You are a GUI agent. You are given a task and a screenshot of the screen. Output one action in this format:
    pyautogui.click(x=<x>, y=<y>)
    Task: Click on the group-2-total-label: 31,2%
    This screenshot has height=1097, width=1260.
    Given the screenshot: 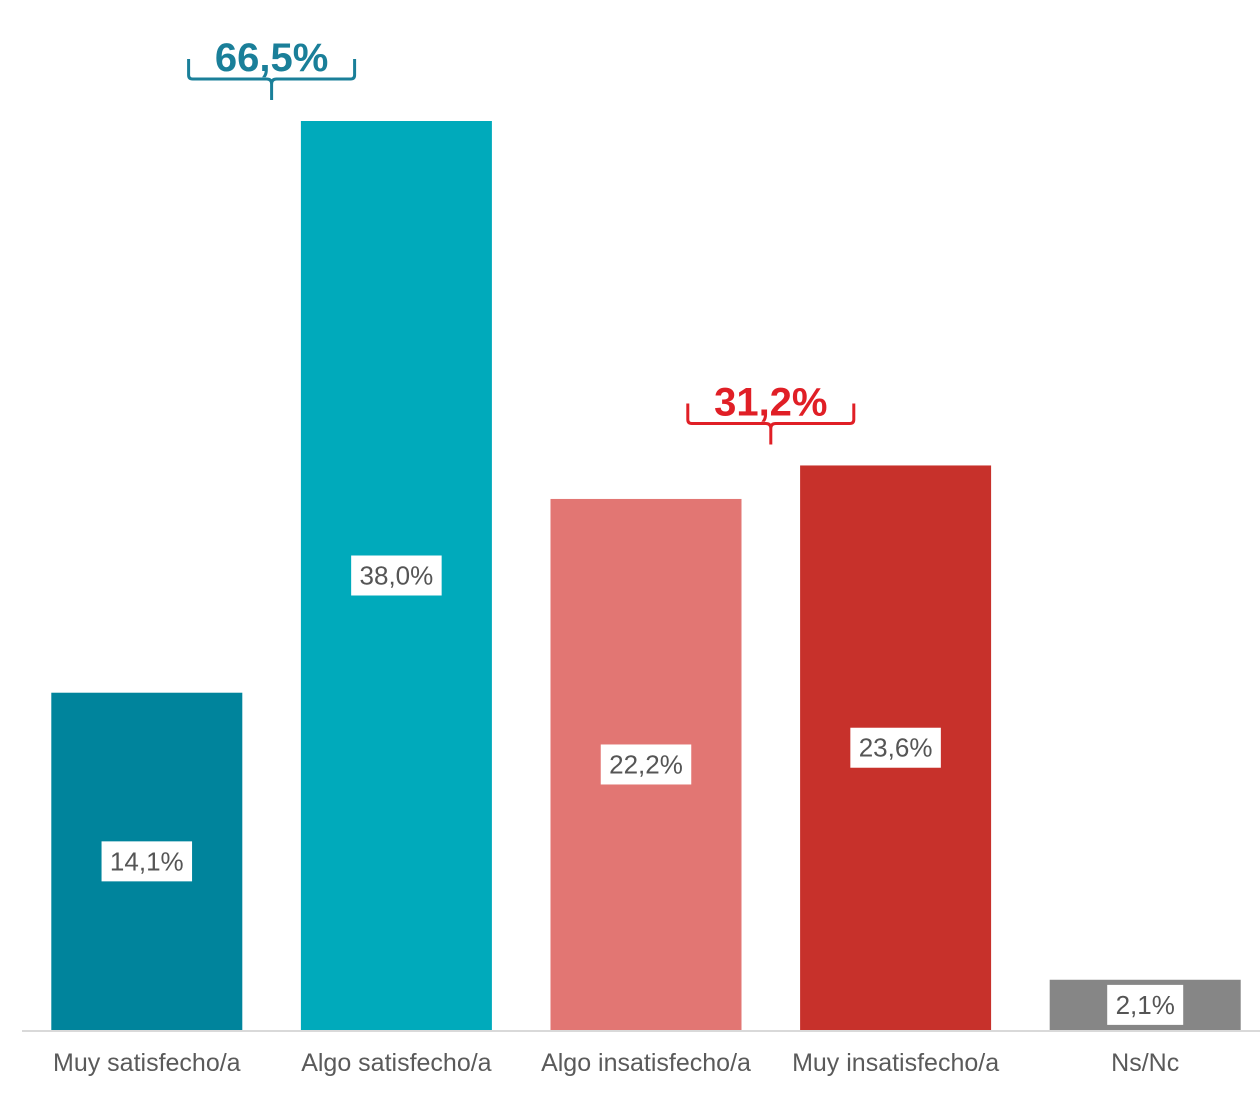 What is the action you would take?
    pyautogui.click(x=770, y=402)
    